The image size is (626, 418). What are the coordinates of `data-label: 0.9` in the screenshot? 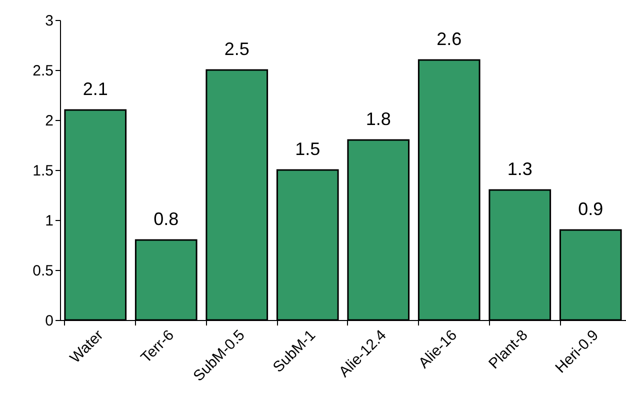 It's located at (591, 209).